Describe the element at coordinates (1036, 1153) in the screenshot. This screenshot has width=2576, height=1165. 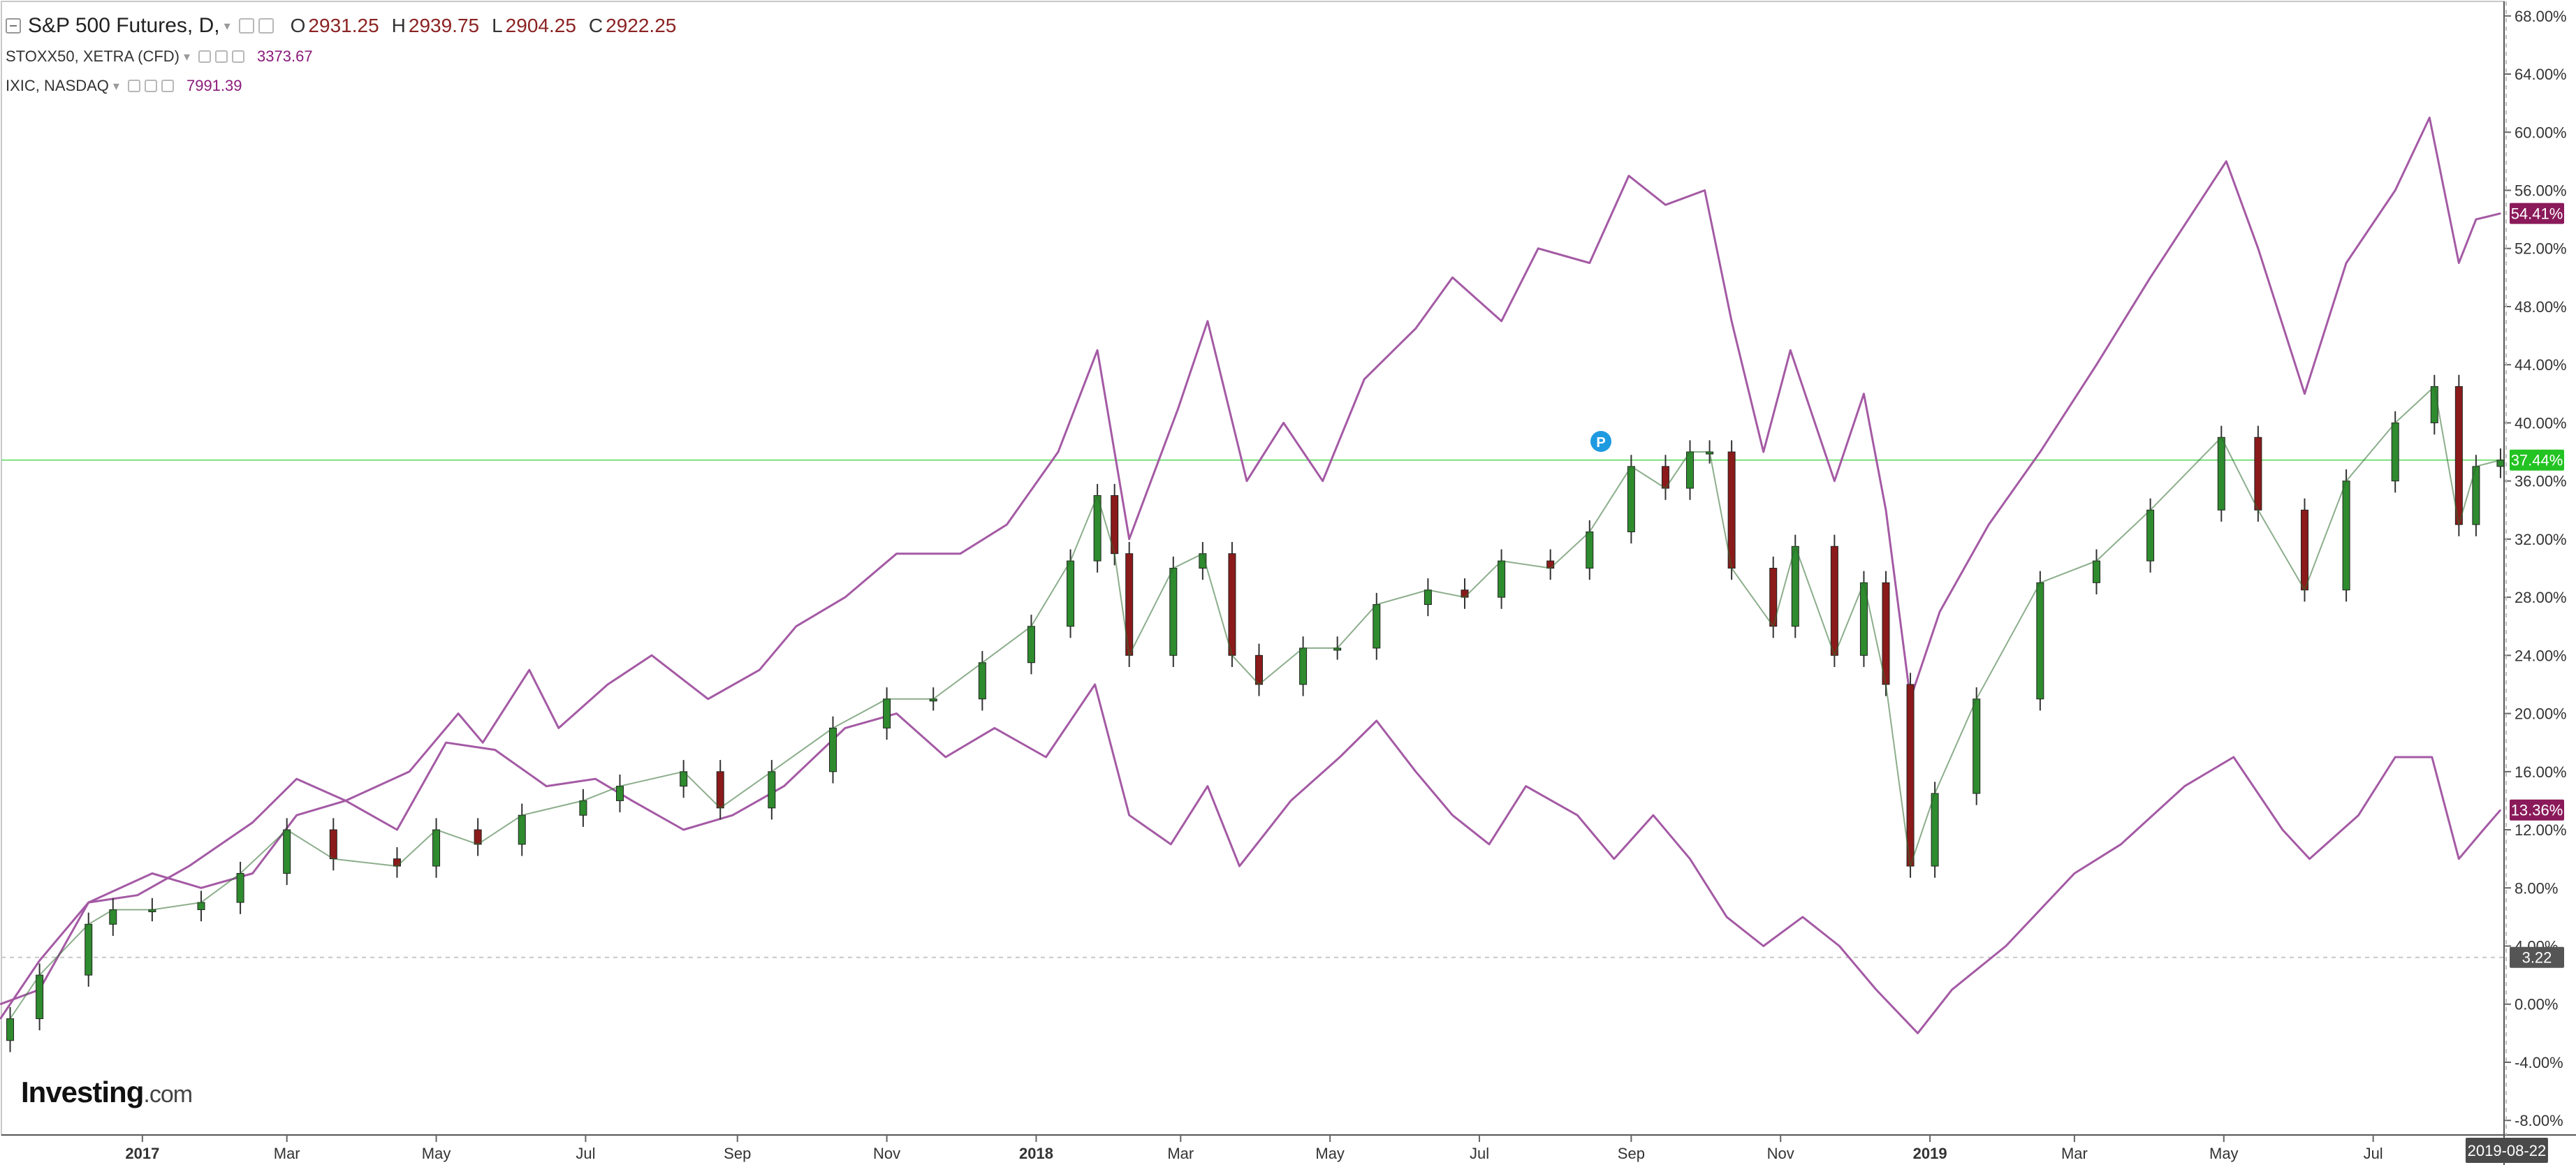
I see `x-tick-label: 2018` at that location.